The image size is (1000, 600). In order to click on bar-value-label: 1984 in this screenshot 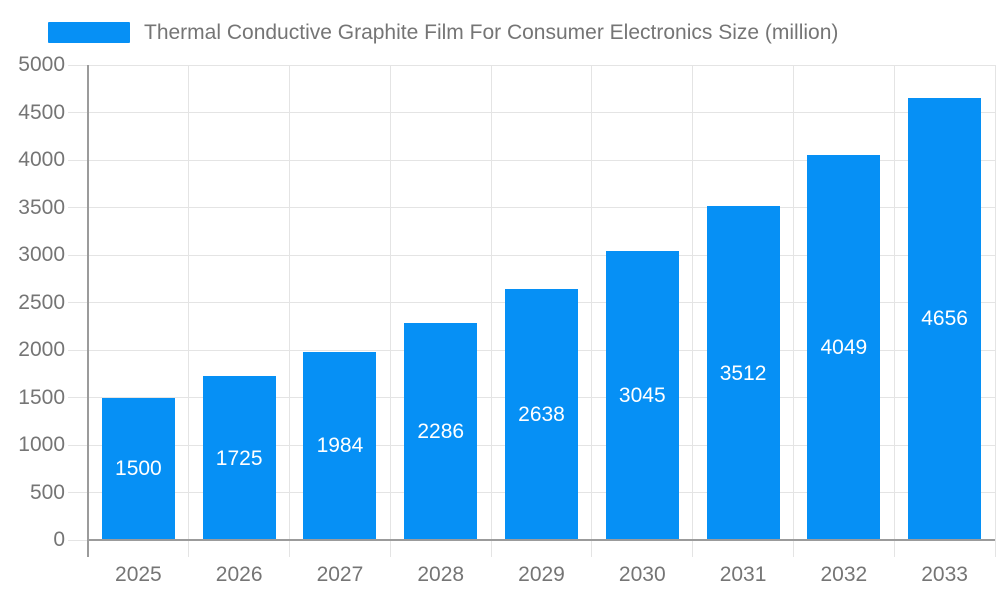, I will do `click(340, 446)`.